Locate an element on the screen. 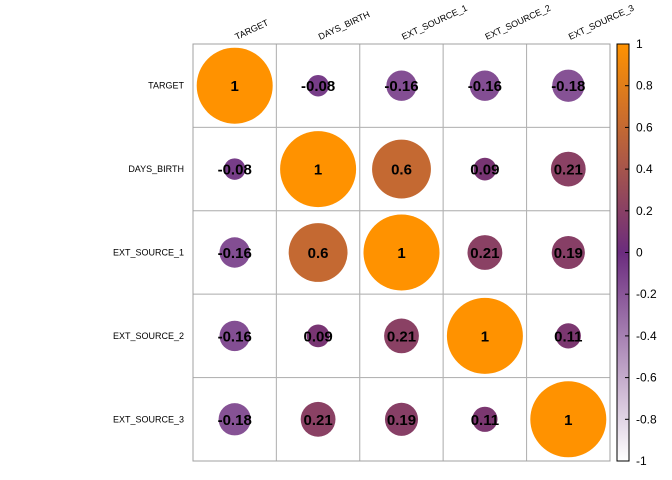 Image resolution: width=672 pixels, height=480 pixels. cell-EXT_SOURCE_1-TARGET: -0.16 is located at coordinates (234, 252).